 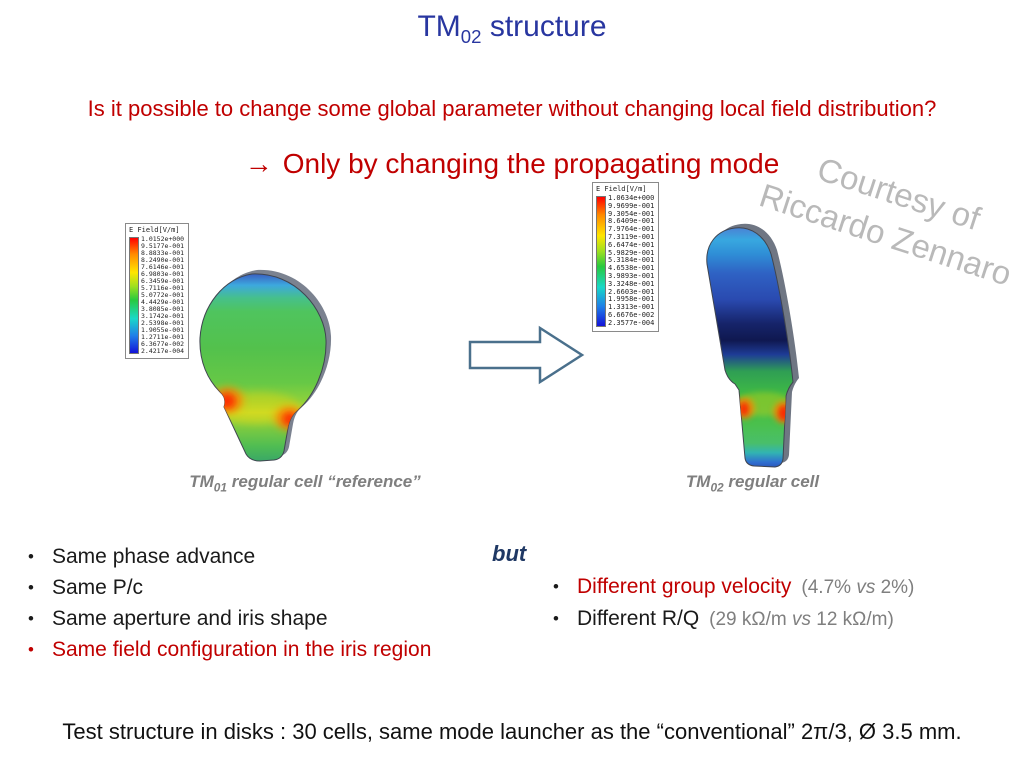 I want to click on block-arrow-icon, so click(x=526, y=355).